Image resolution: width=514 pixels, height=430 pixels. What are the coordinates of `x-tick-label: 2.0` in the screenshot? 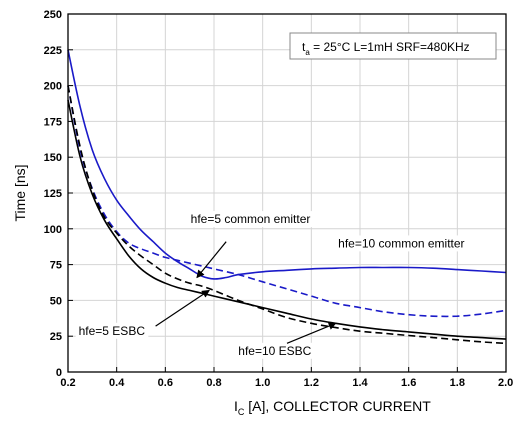 It's located at (505, 383).